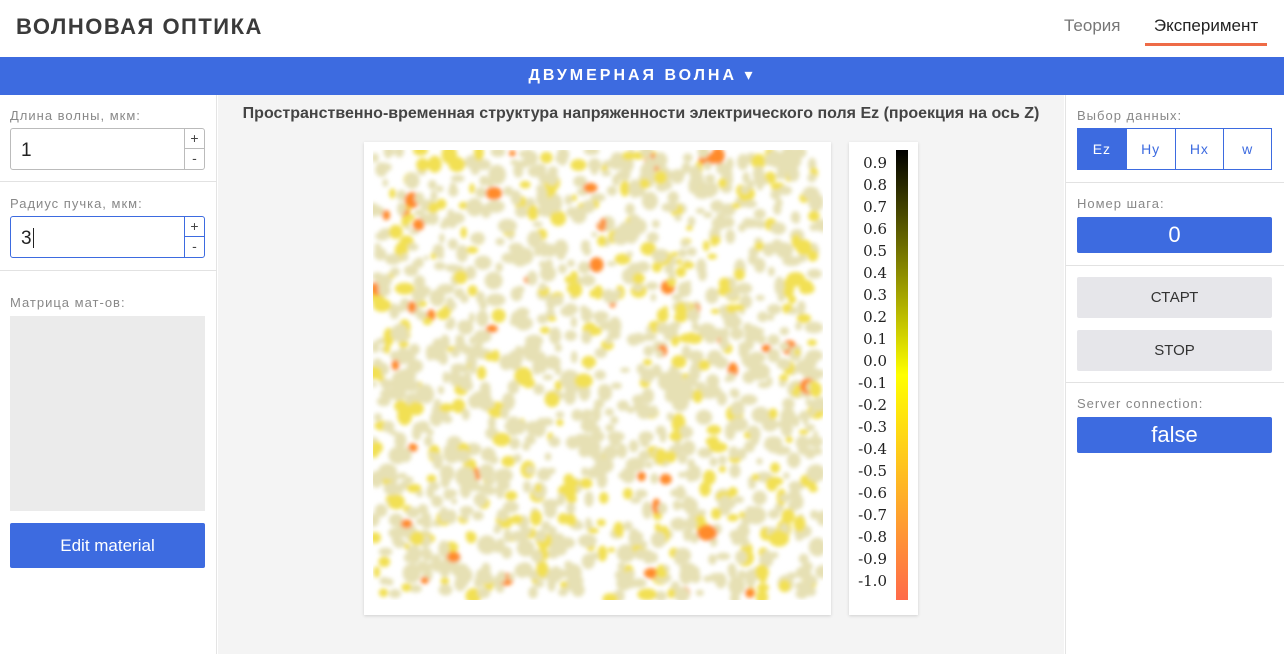  I want to click on data-option-hx: Hx, so click(1199, 149).